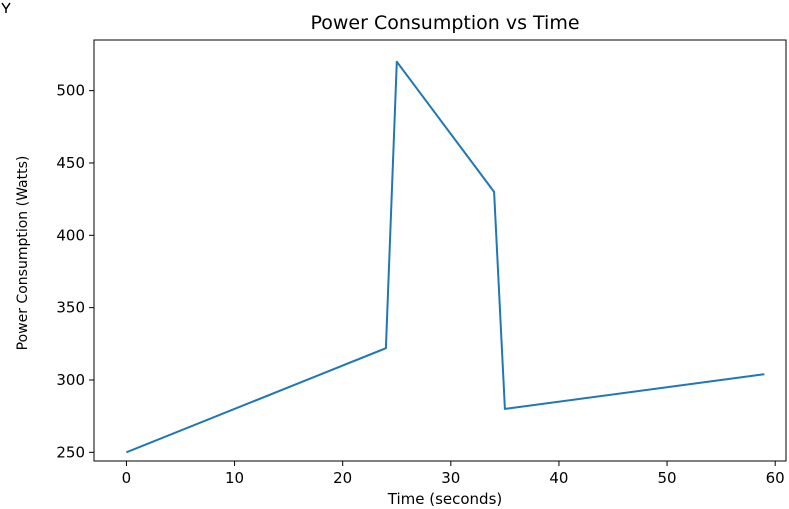 The height and width of the screenshot is (509, 789). Describe the element at coordinates (775, 478) in the screenshot. I see `x-tick-label: 60` at that location.